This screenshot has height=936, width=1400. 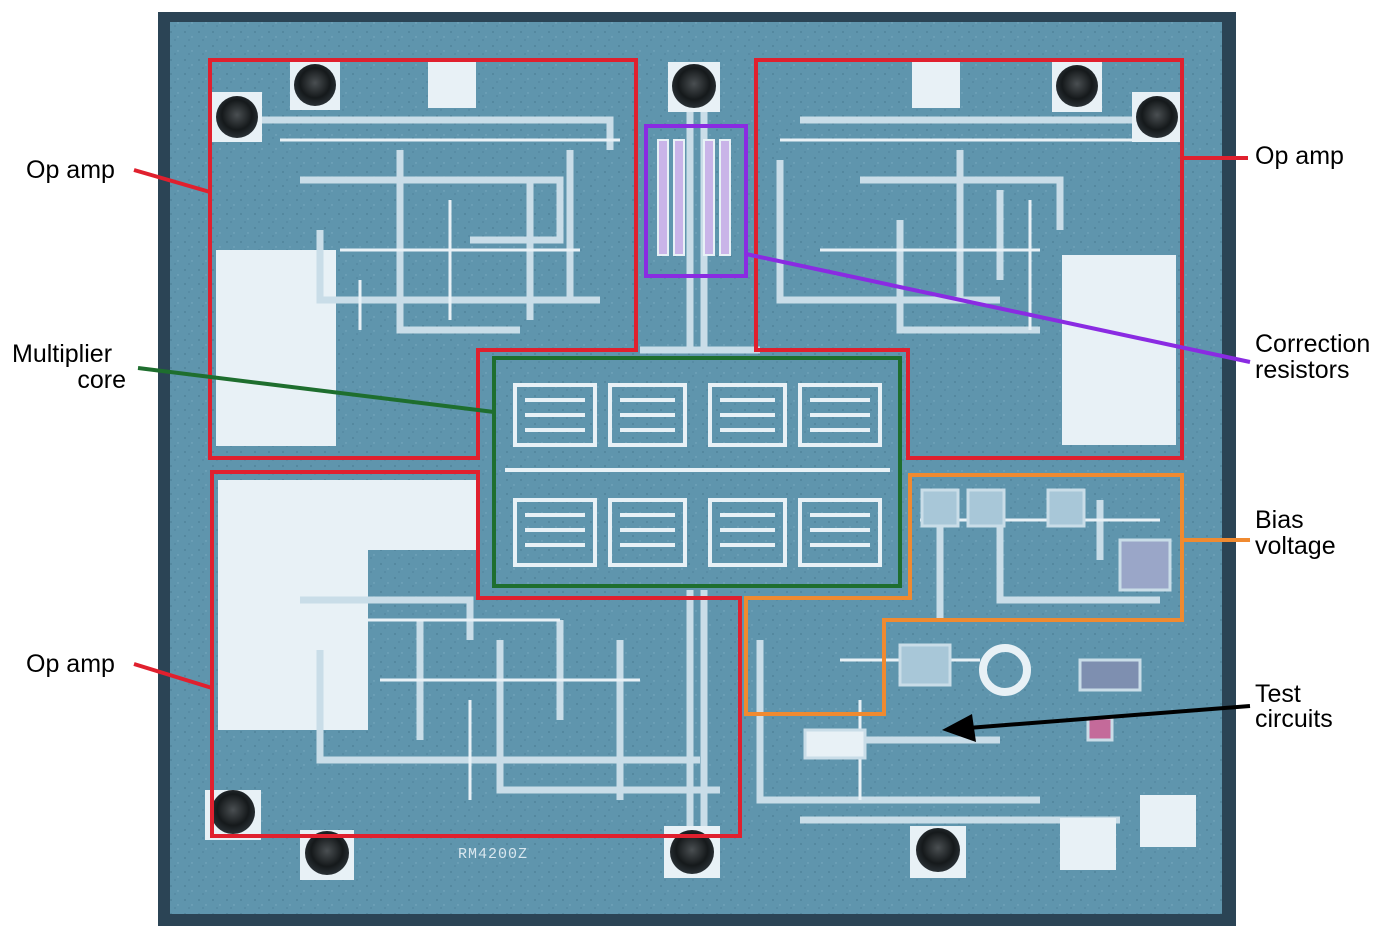 I want to click on region-multiplier-core, so click(x=697, y=472).